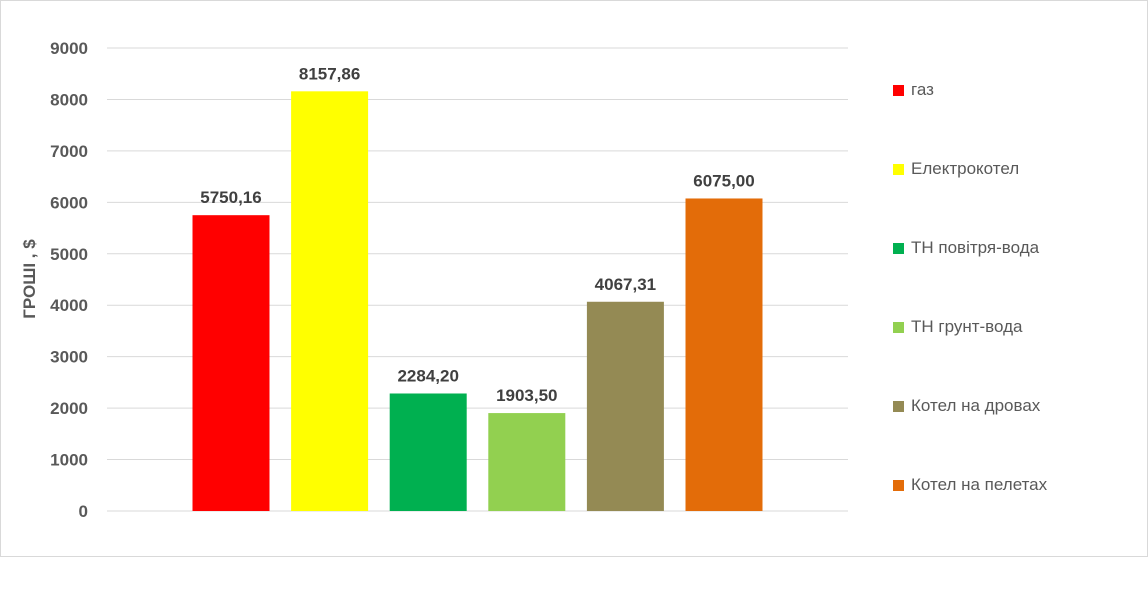 This screenshot has width=1148, height=600. I want to click on y-tick-label: 0, so click(83, 511).